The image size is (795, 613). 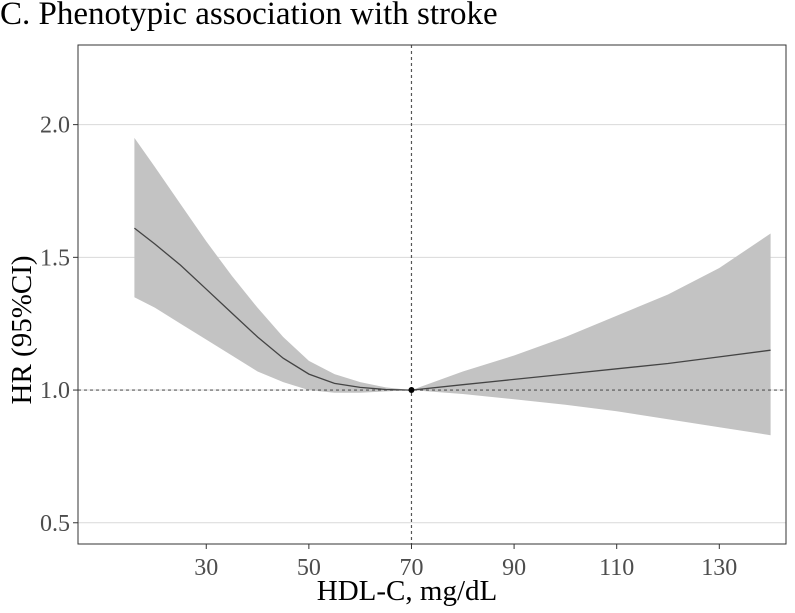 What do you see at coordinates (55, 391) in the screenshot?
I see `y-tick-label: 1.0` at bounding box center [55, 391].